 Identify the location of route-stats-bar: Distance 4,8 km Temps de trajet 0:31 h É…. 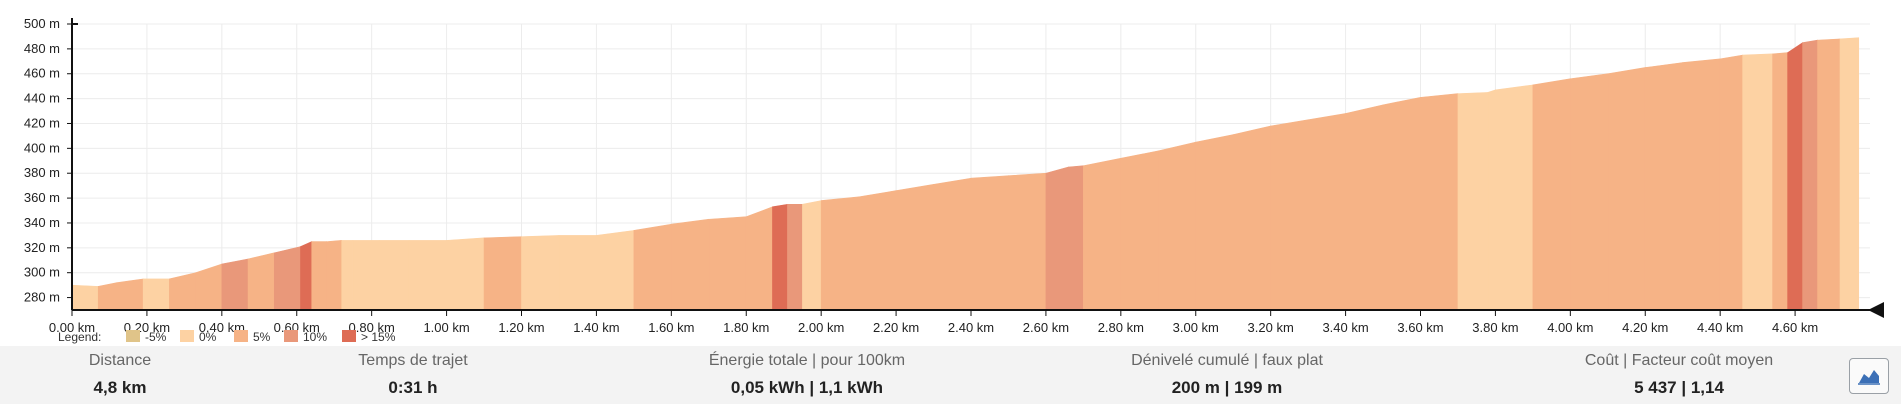
(950, 375).